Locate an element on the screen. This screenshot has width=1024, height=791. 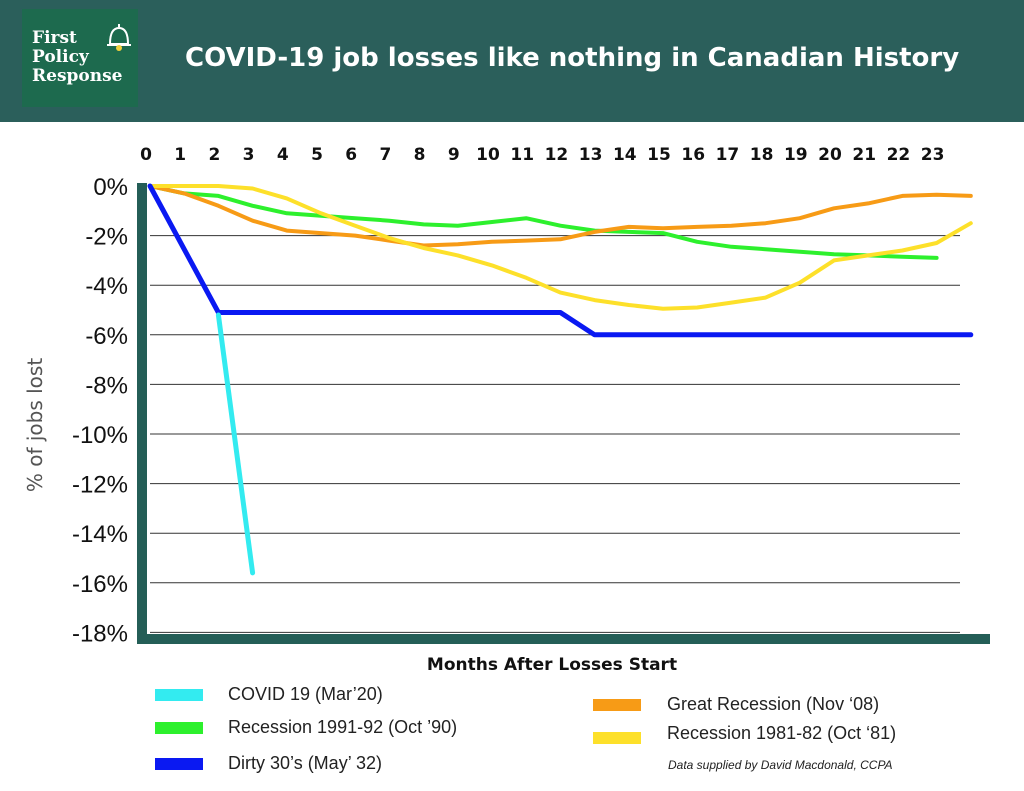
x-tick-label: 6 is located at coordinates (351, 155).